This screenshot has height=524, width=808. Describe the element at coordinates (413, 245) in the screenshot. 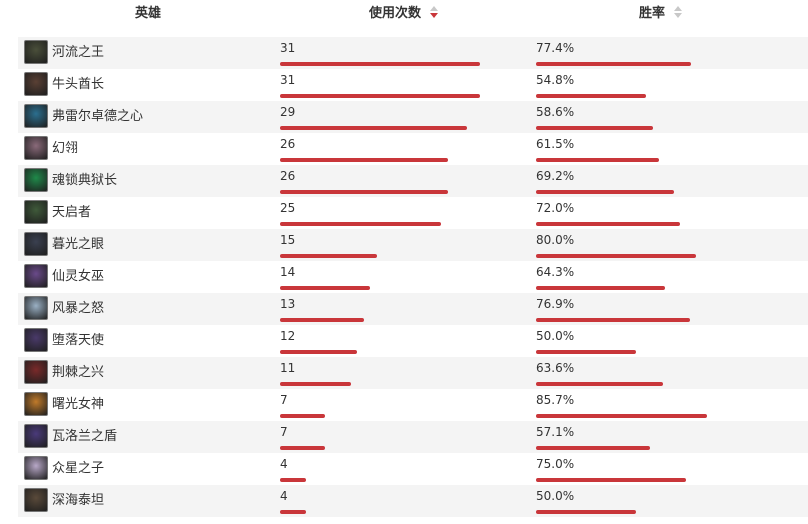

I see `table-row: 暮光之眼 15 80.0%` at that location.